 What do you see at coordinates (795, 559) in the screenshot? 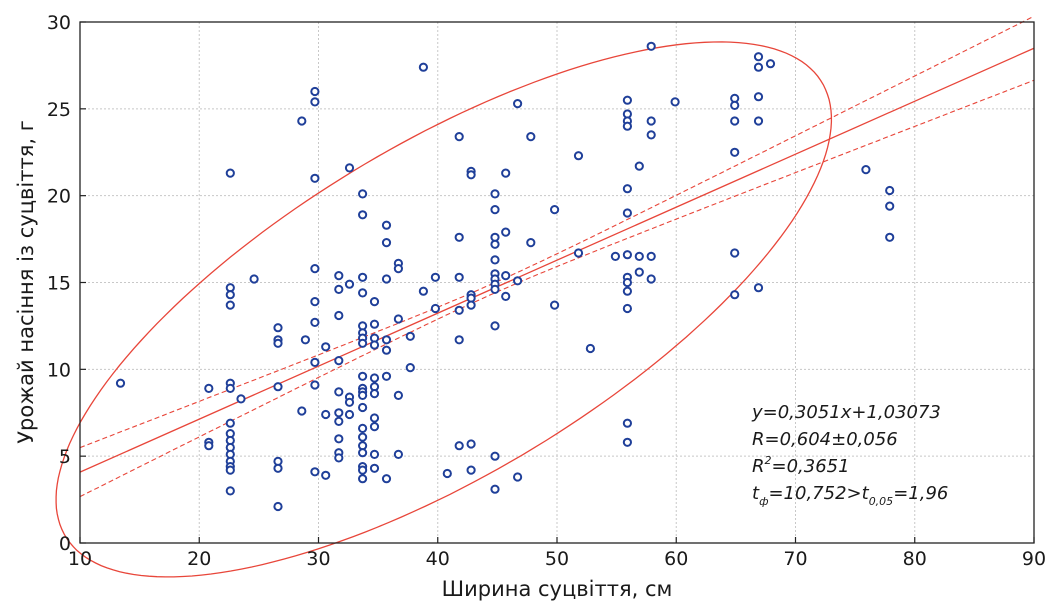
I see `x-tick-label: 70` at bounding box center [795, 559].